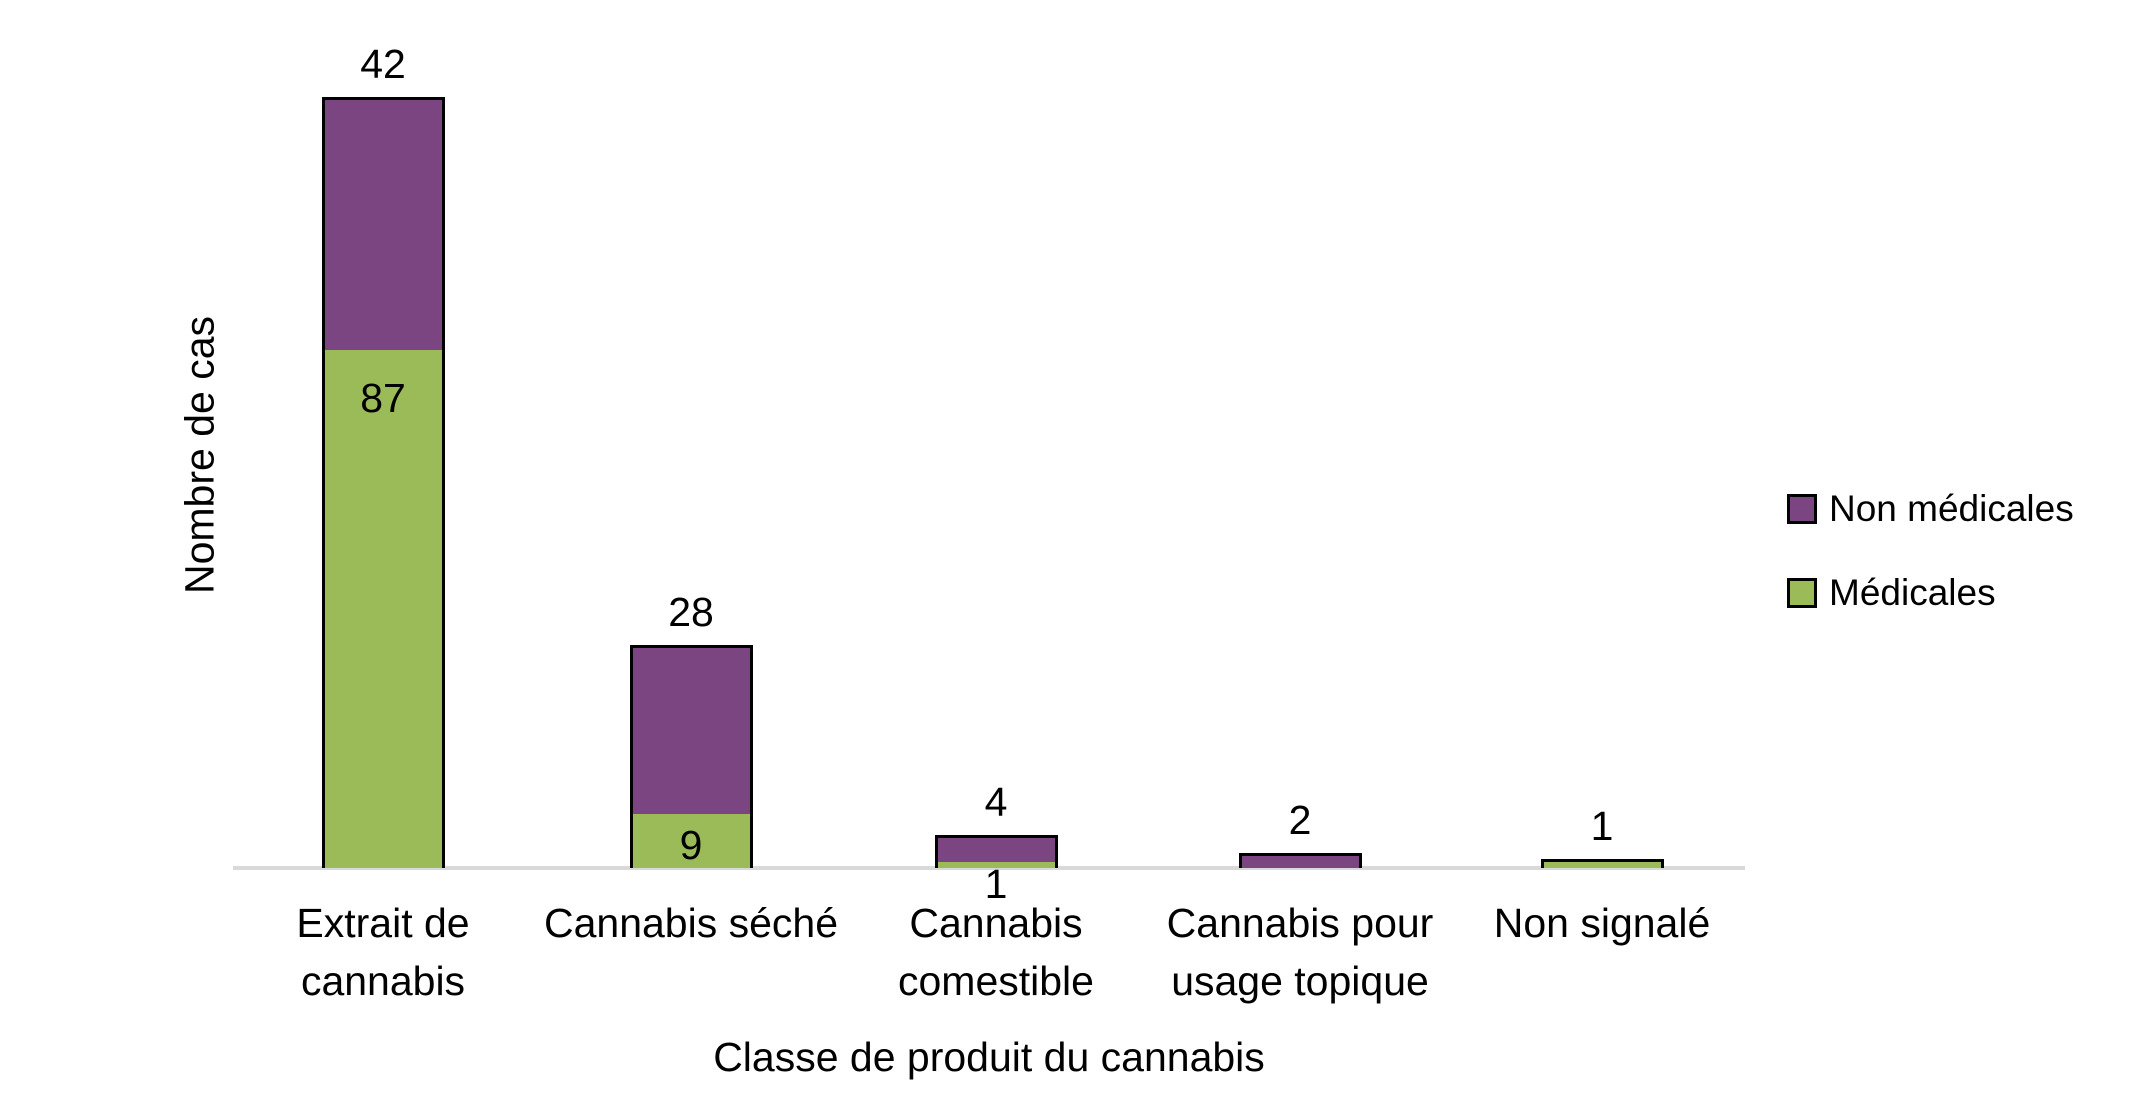 This screenshot has width=2143, height=1104. I want to click on value-label-top: 2, so click(1300, 820).